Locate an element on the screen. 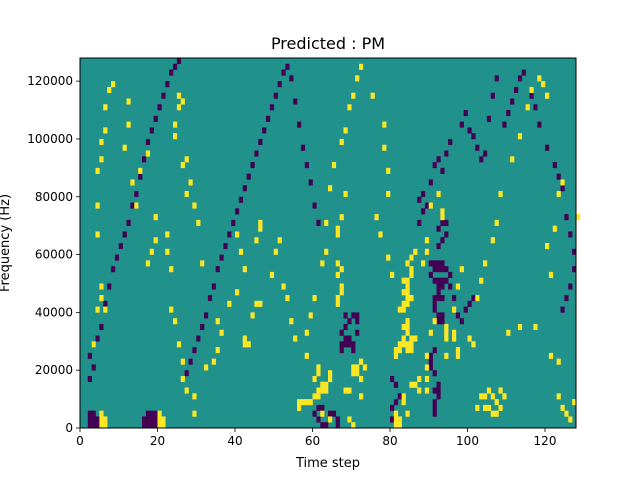 The width and height of the screenshot is (640, 484). y-axis-label: Frequency (Hz) is located at coordinates (6, 243).